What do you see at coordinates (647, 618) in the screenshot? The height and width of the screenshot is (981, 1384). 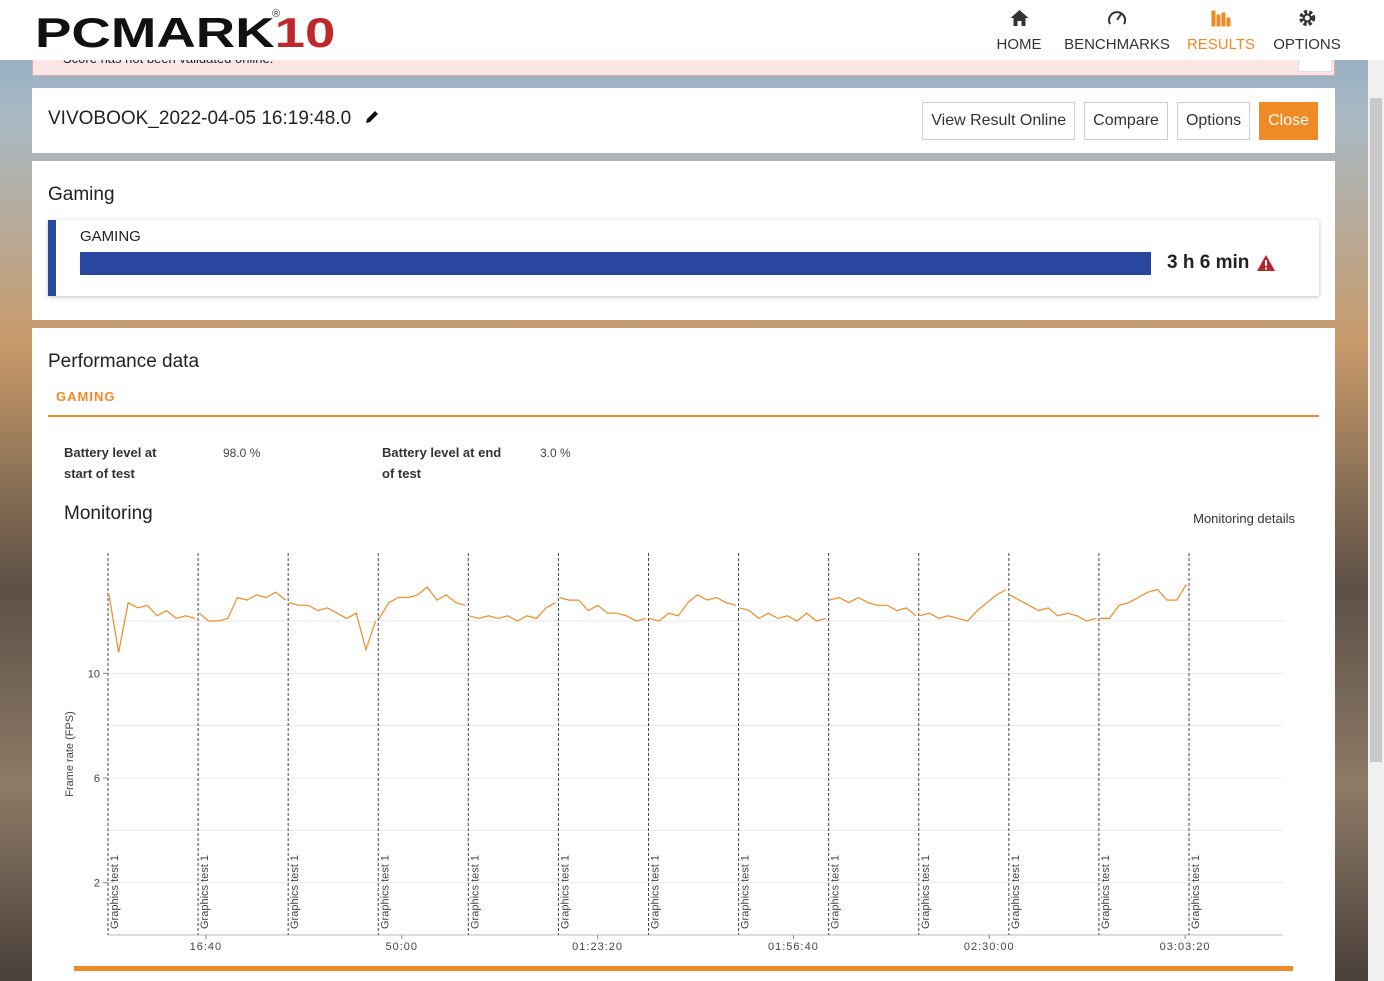 I see `fps-line` at bounding box center [647, 618].